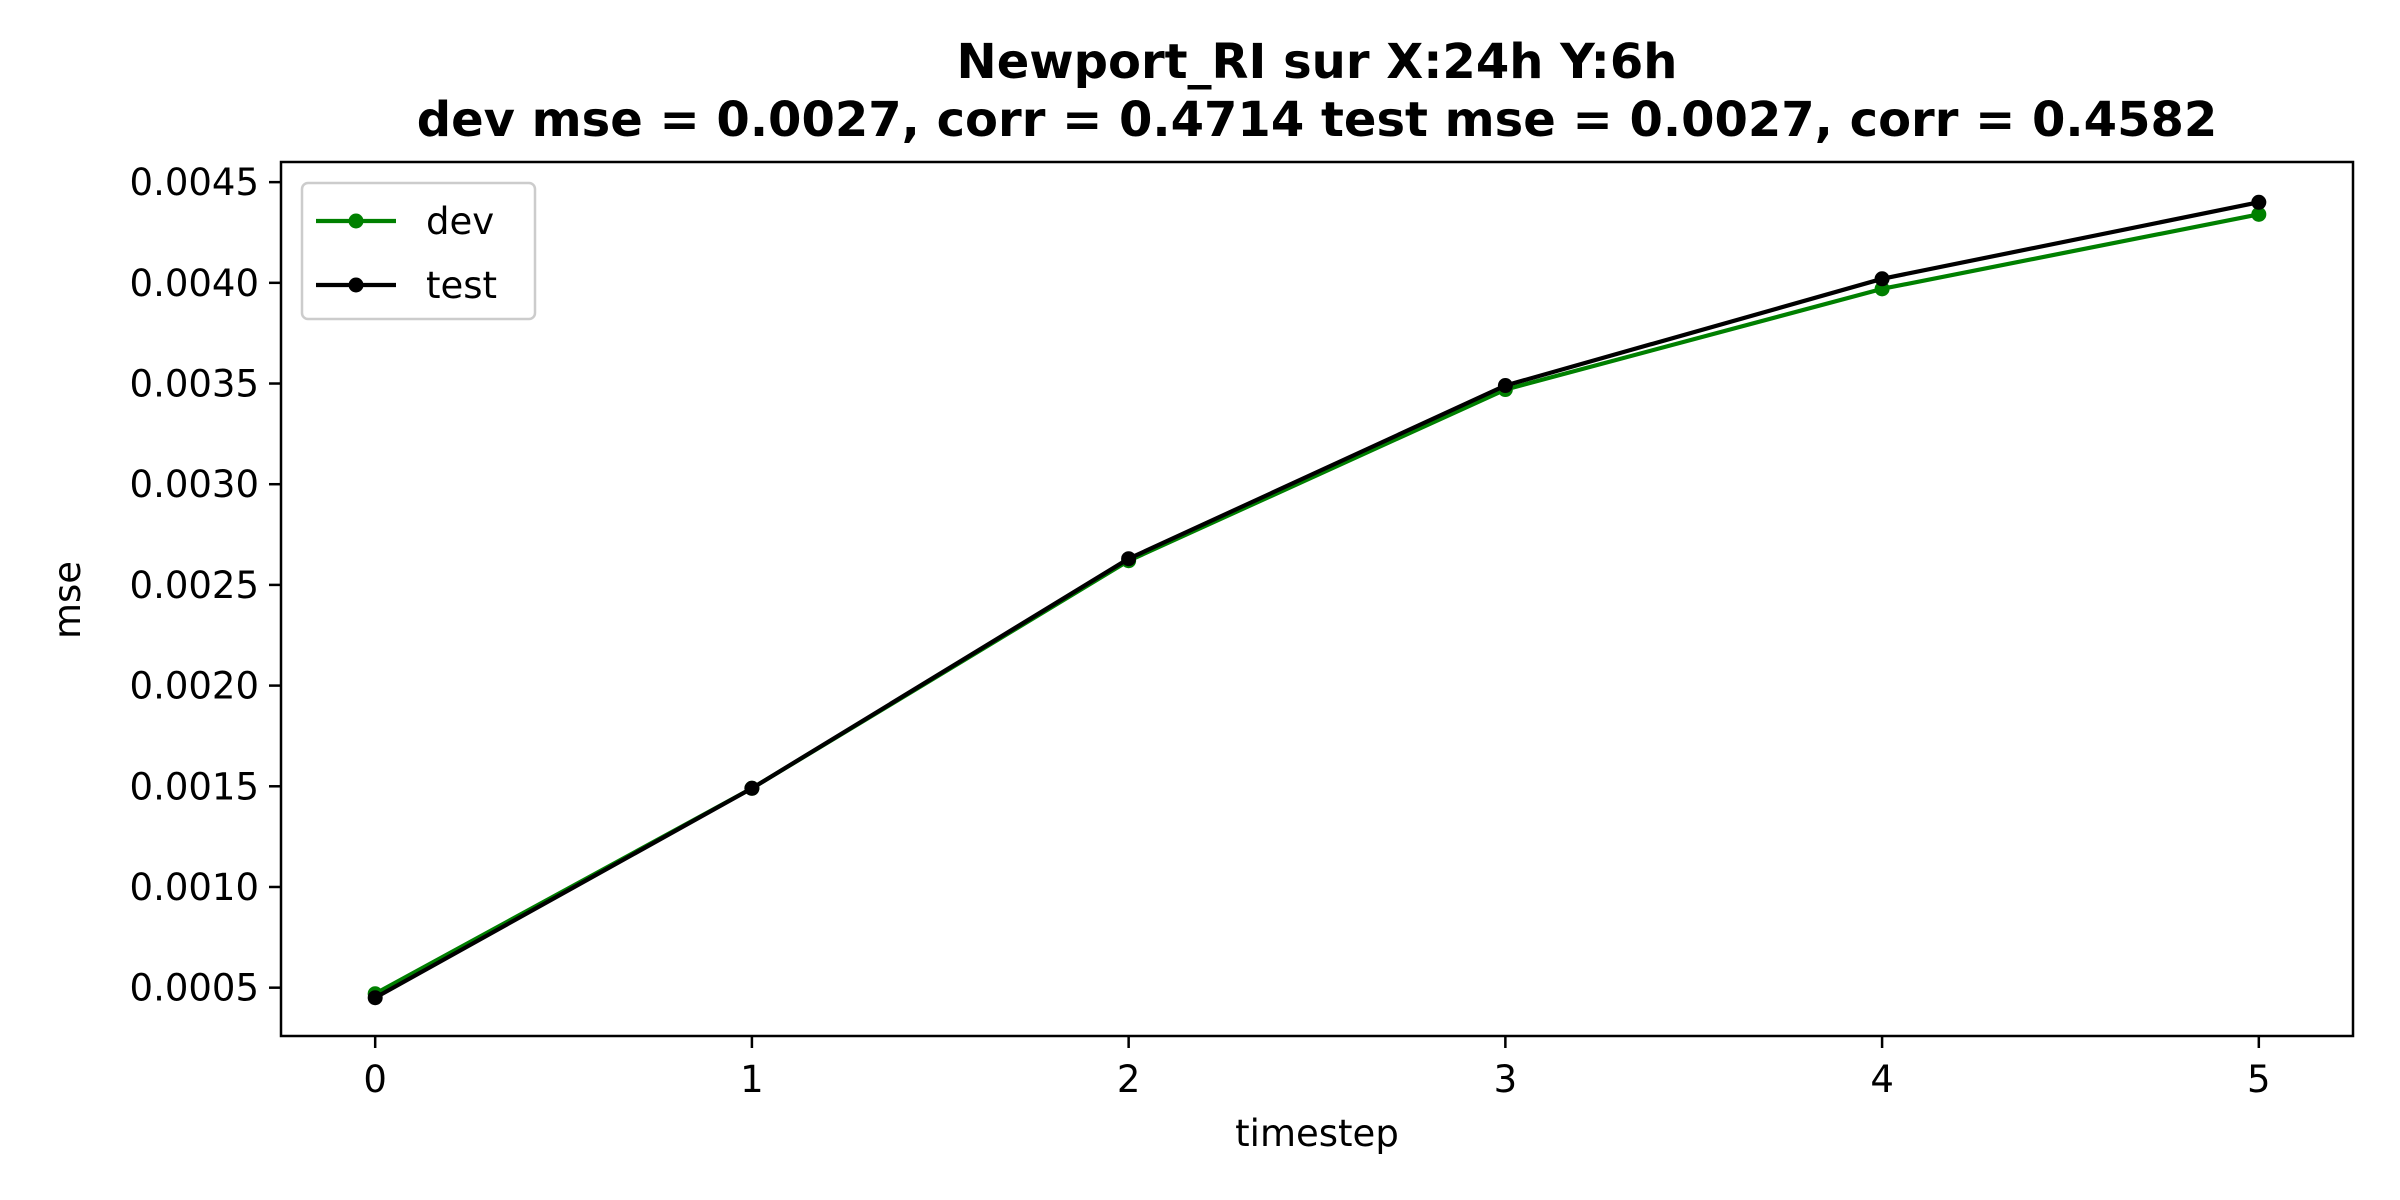 The width and height of the screenshot is (2400, 1200). Describe the element at coordinates (1882, 1079) in the screenshot. I see `x-tick-label-4: 4` at that location.